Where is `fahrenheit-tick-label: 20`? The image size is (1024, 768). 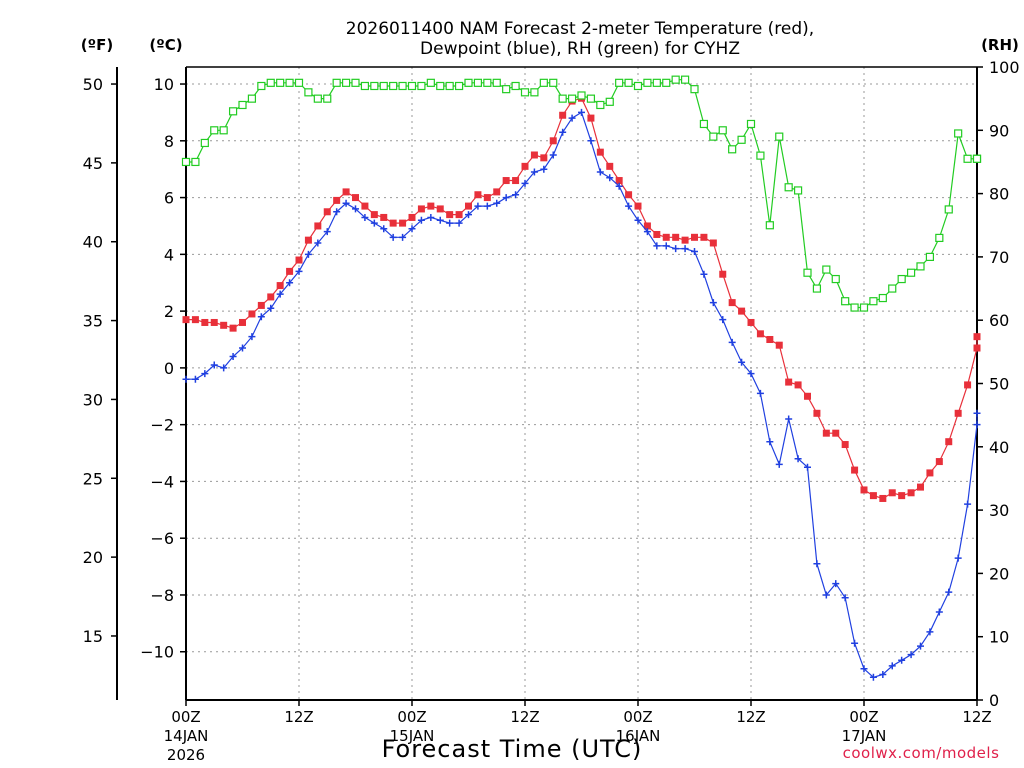
fahrenheit-tick-label: 20 is located at coordinates (93, 557).